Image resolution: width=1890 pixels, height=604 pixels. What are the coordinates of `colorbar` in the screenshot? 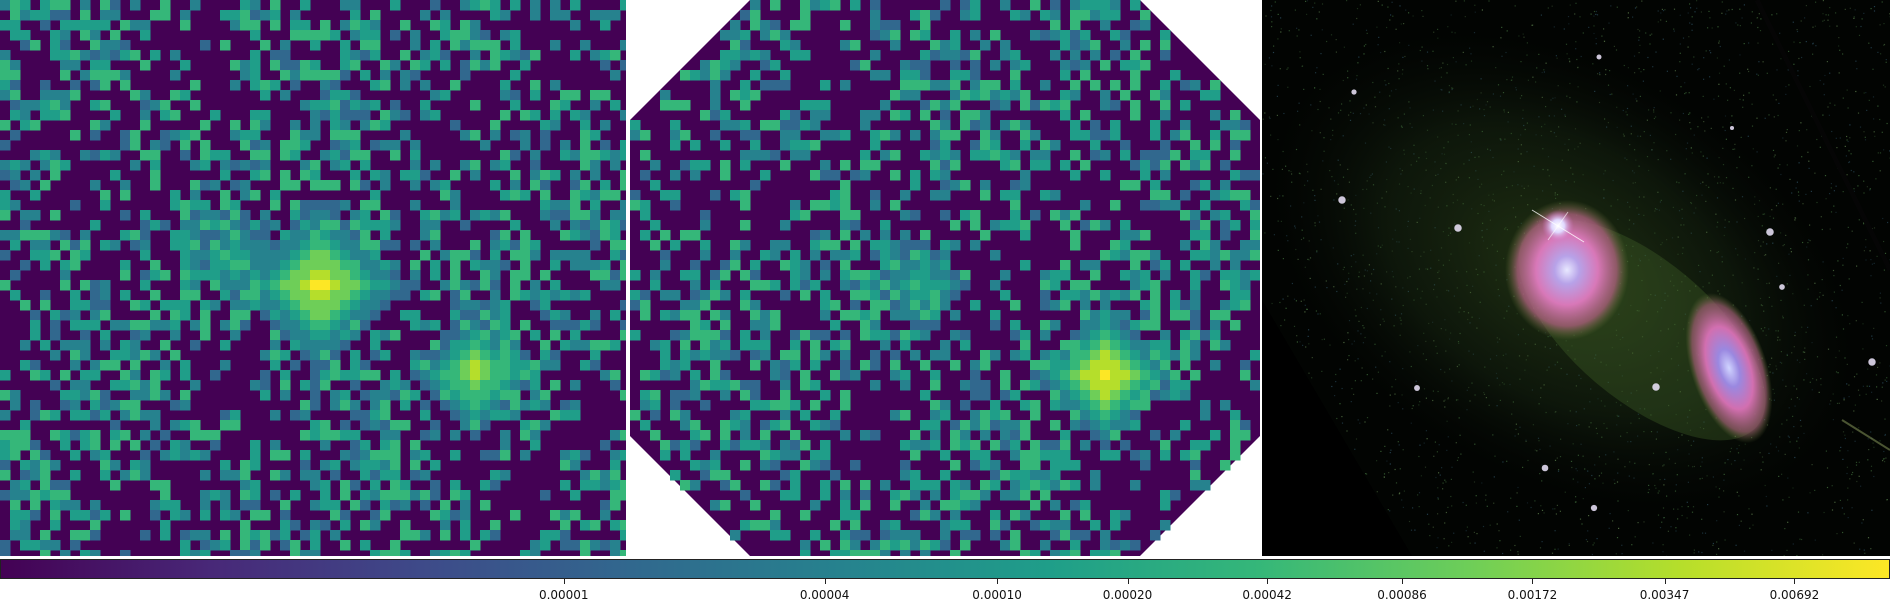 It's located at (945, 569).